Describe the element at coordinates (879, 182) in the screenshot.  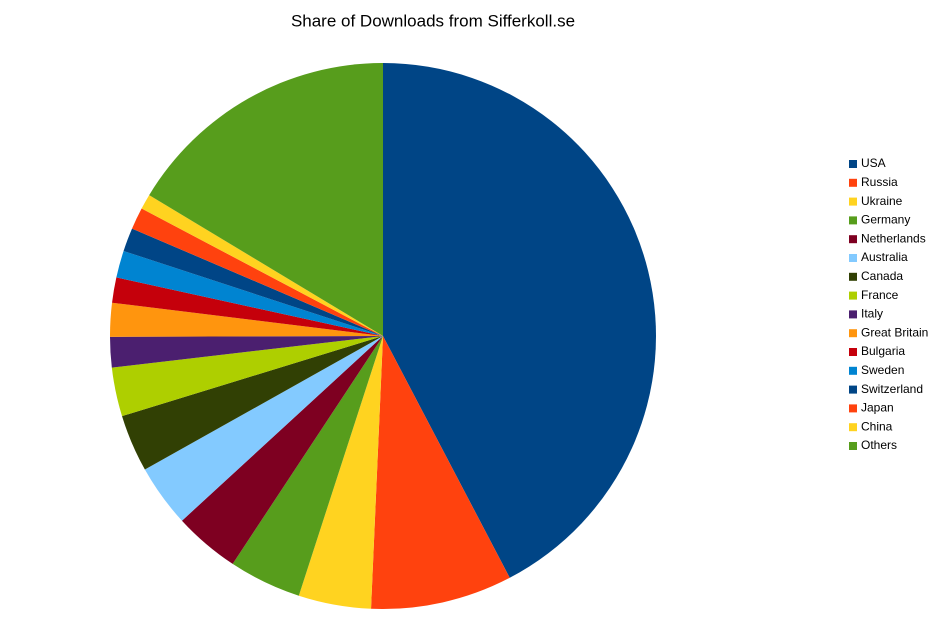
I see `legend-label: Russia` at that location.